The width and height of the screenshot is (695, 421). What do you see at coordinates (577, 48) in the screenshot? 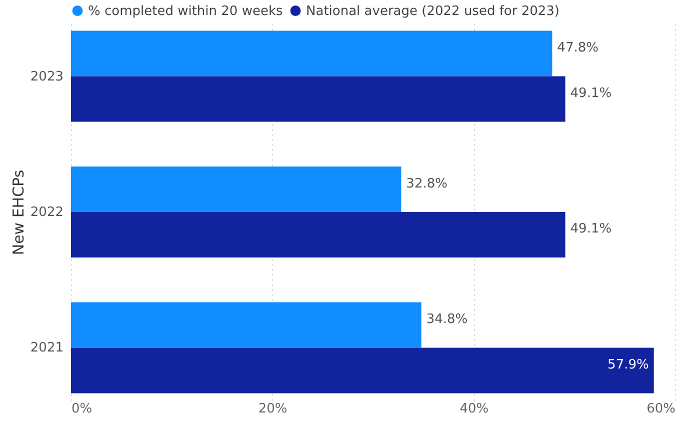
I see `data-label: 47.8%` at bounding box center [577, 48].